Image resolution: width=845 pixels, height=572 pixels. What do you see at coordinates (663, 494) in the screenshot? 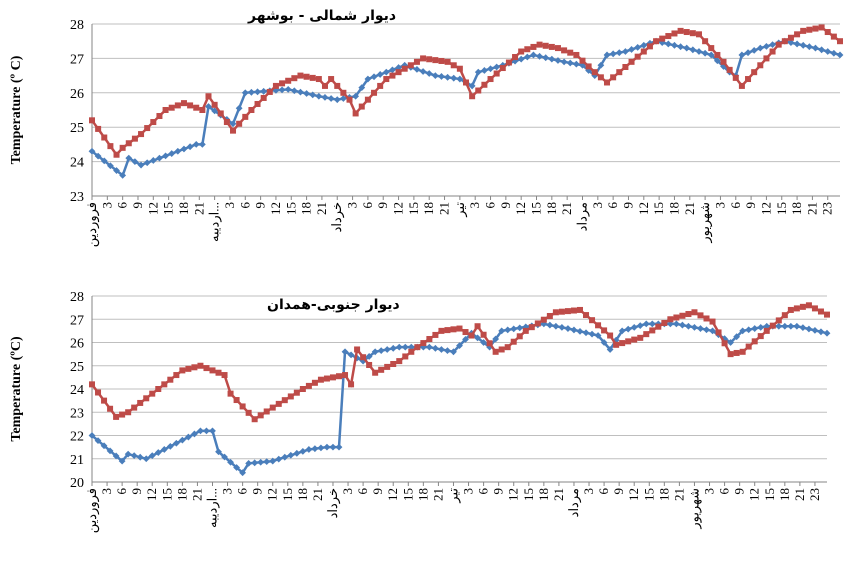
I see `x-tick-label: 18` at bounding box center [663, 494].